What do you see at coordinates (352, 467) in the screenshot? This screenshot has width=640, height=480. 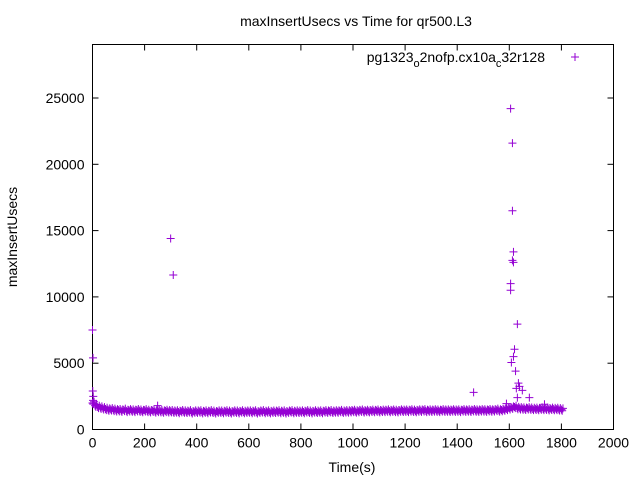 I see `x-axis-label: Time(s)` at bounding box center [352, 467].